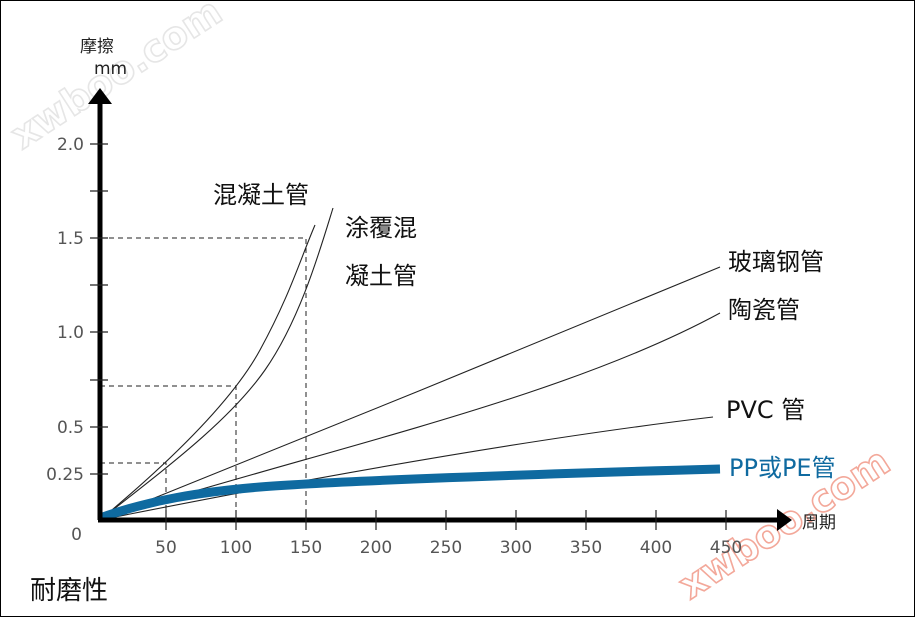 The height and width of the screenshot is (617, 915). I want to click on series-coated-concrete-line, so click(216, 364).